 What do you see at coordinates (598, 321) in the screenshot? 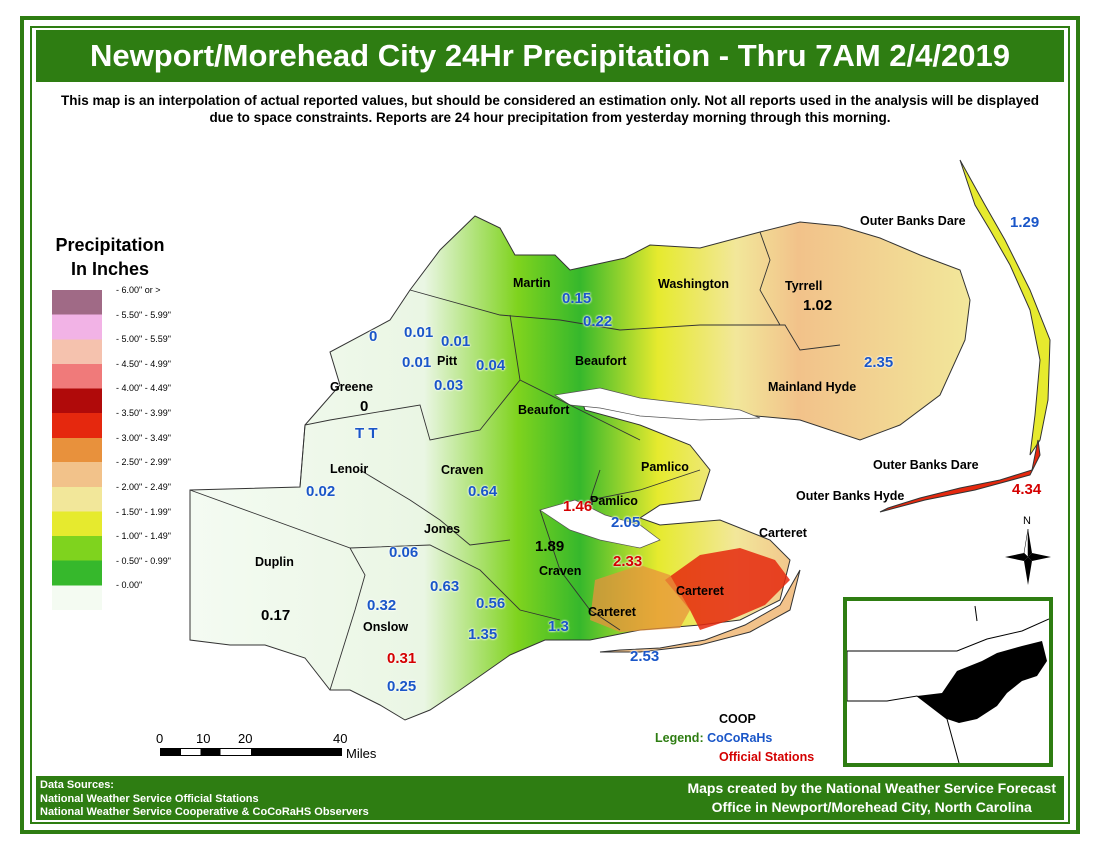
I see `precip-report-cocorahs: 0.22` at bounding box center [598, 321].